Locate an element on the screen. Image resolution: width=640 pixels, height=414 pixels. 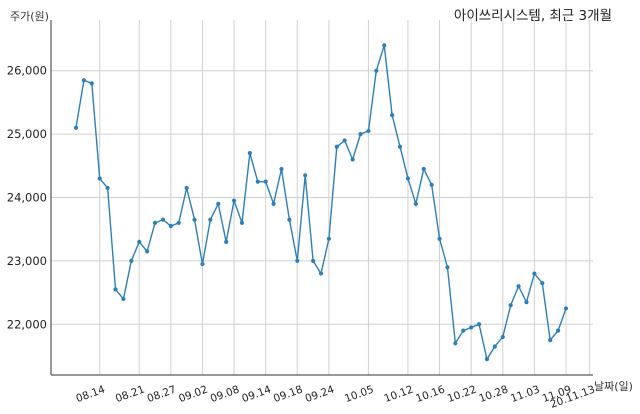
chart-title: 아이쓰리시스템, 최근 3개월 is located at coordinates (532, 16).